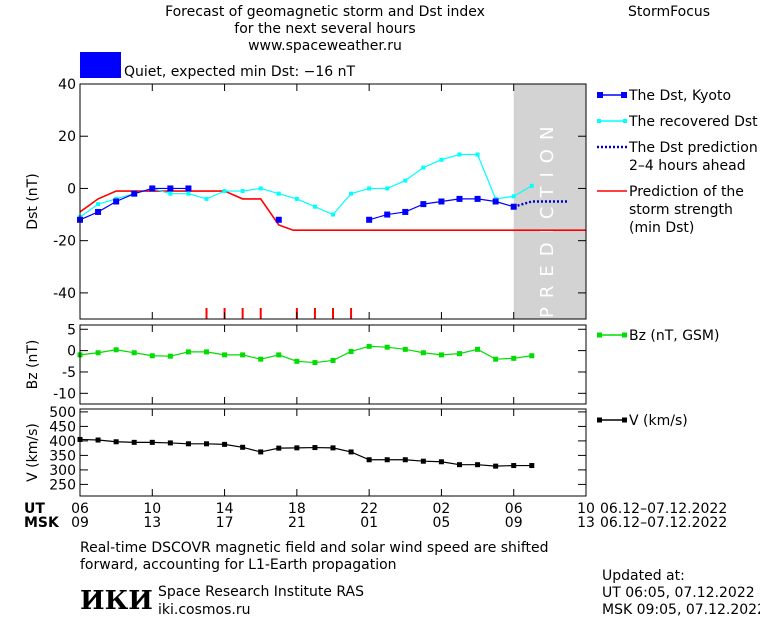  What do you see at coordinates (332, 211) in the screenshot?
I see `strength-line` at bounding box center [332, 211].